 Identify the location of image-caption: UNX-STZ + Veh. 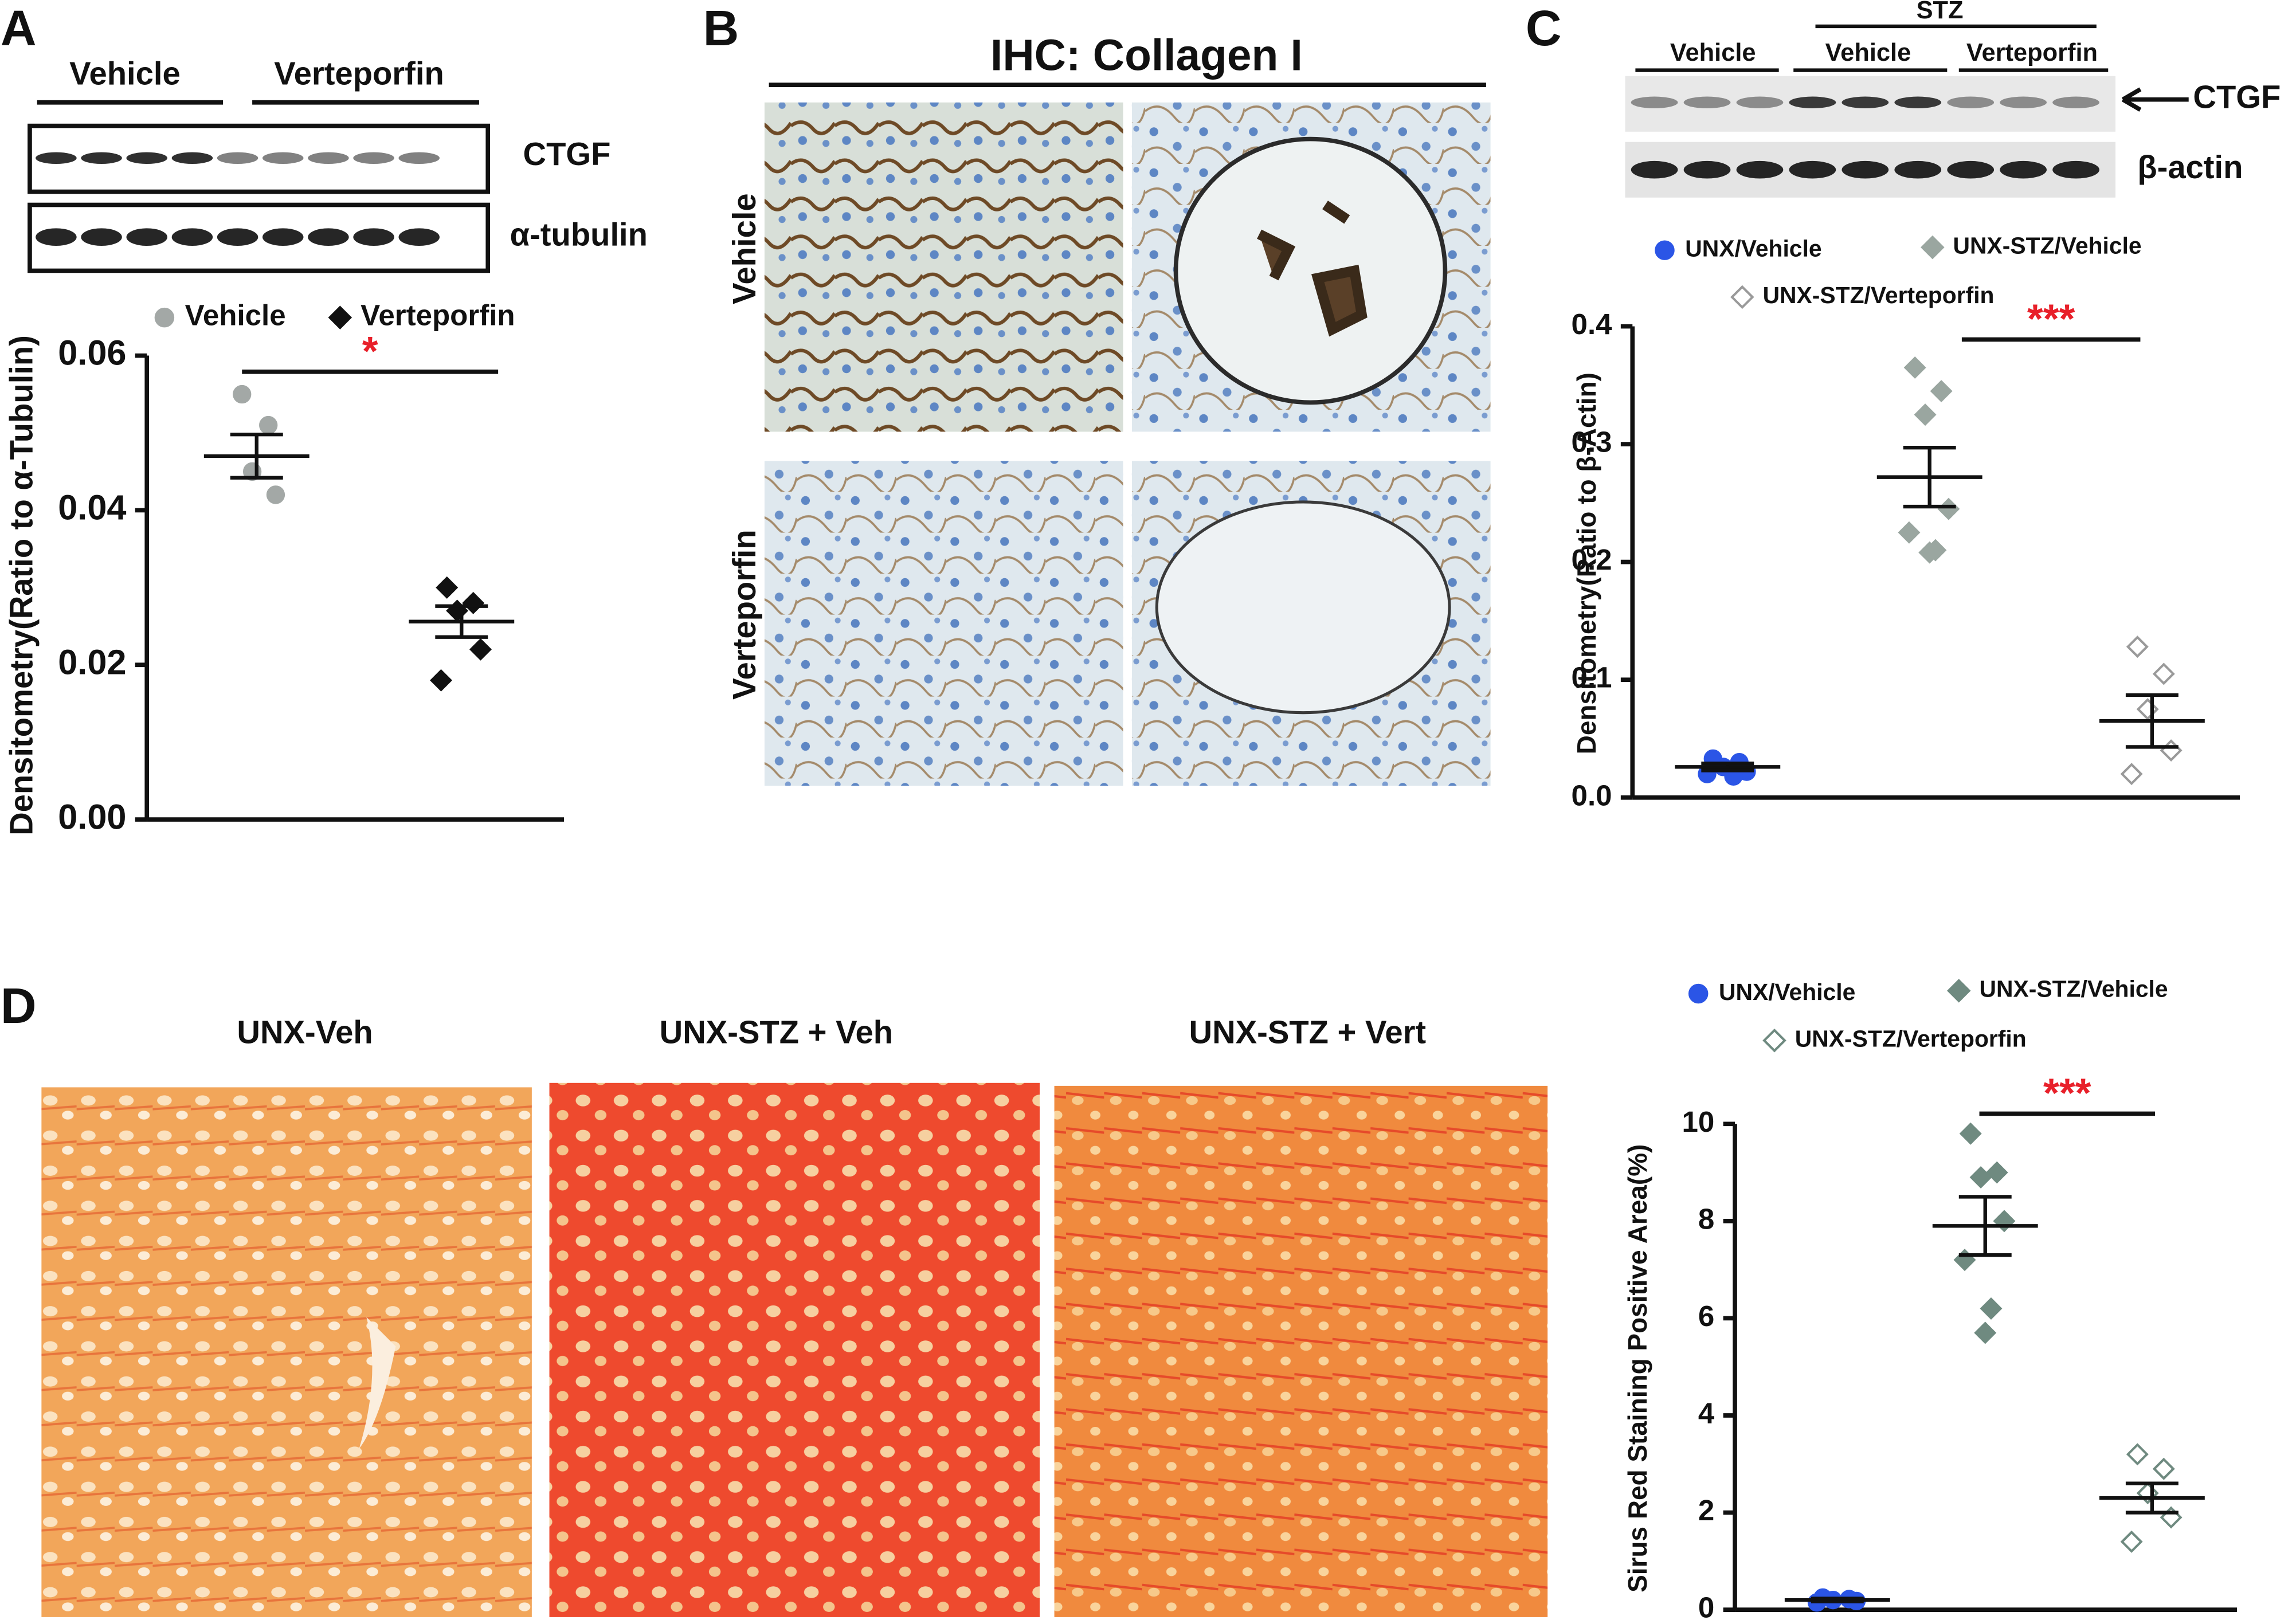
(776, 1032).